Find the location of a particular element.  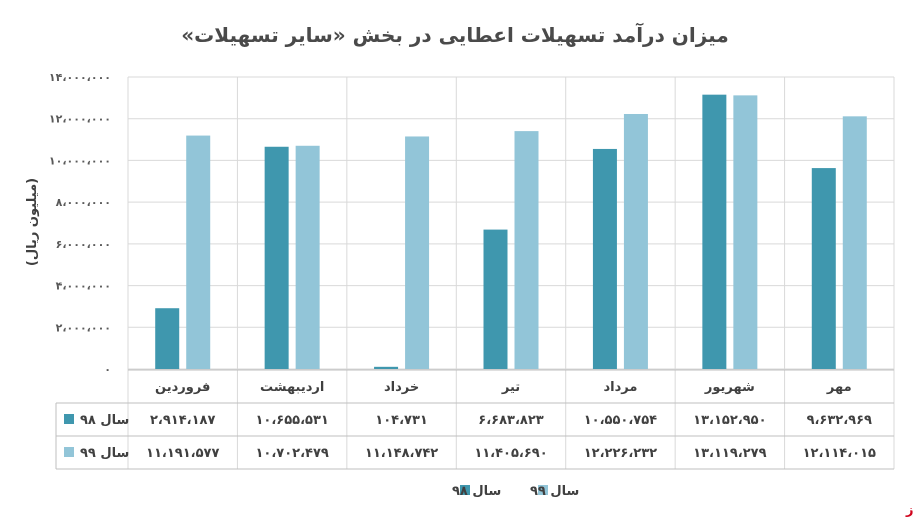

category-label: مهر is located at coordinates (839, 387).